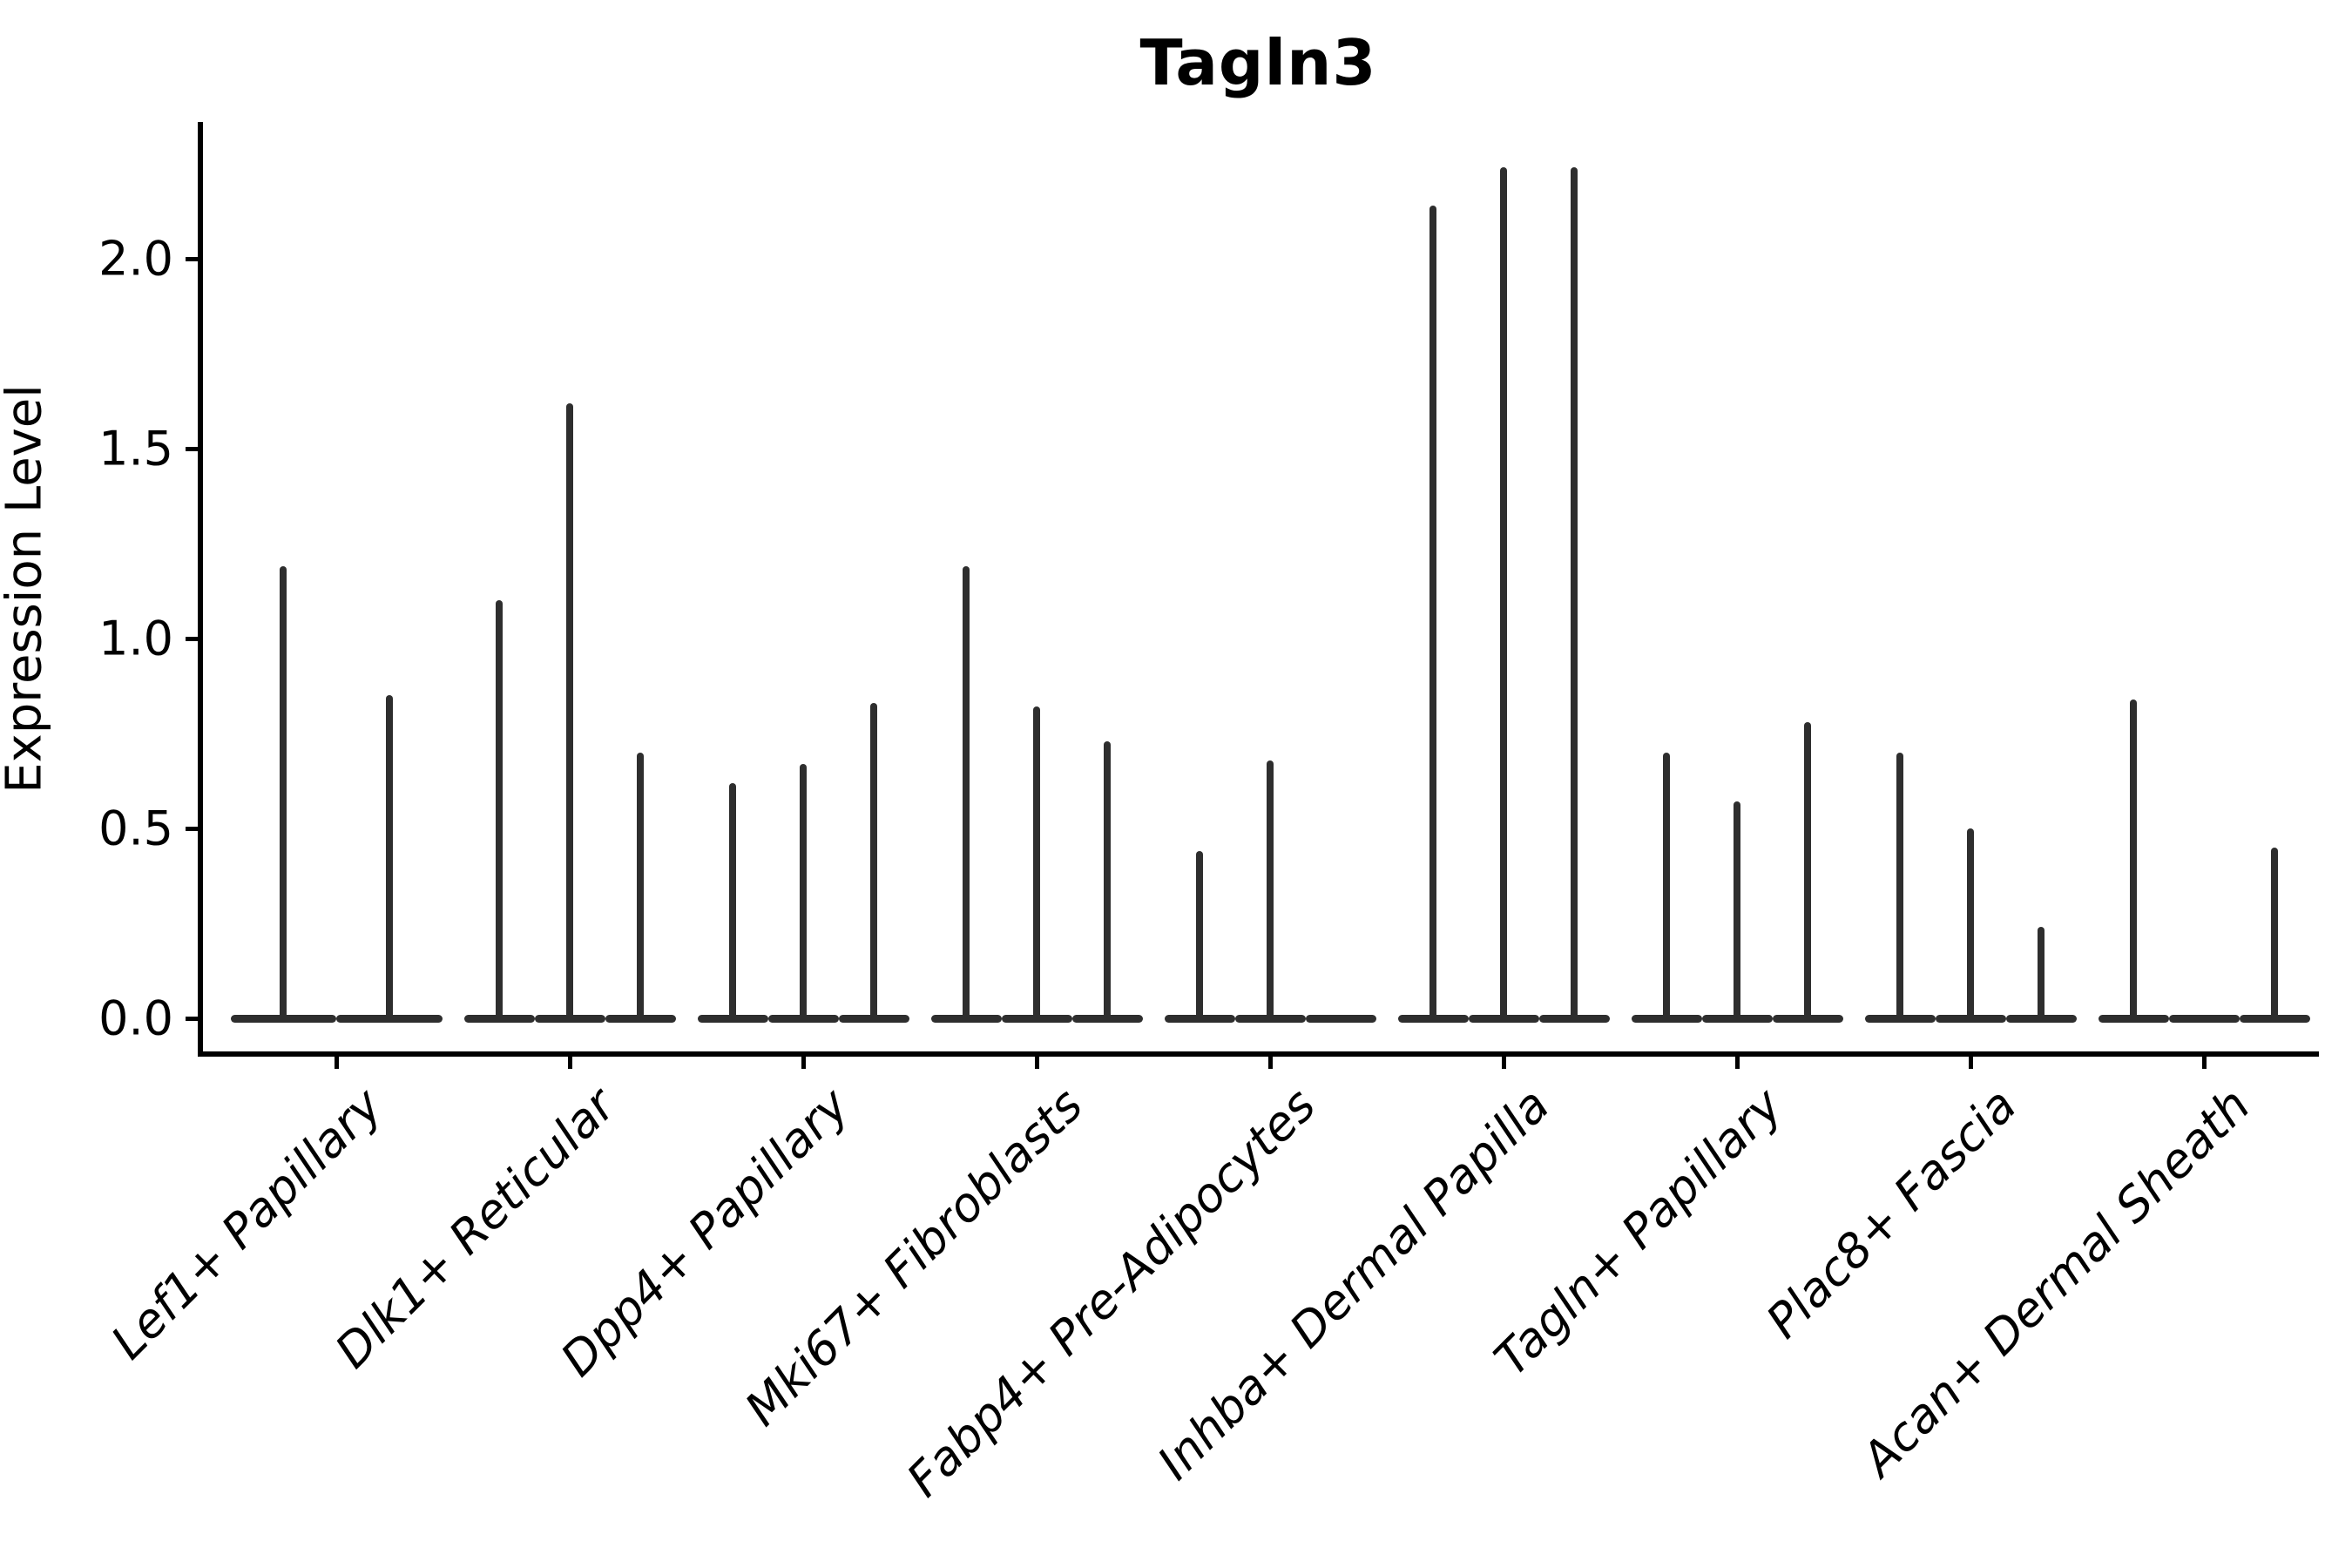 The image size is (2352, 1568). What do you see at coordinates (200, 589) in the screenshot?
I see `y-axis-spine` at bounding box center [200, 589].